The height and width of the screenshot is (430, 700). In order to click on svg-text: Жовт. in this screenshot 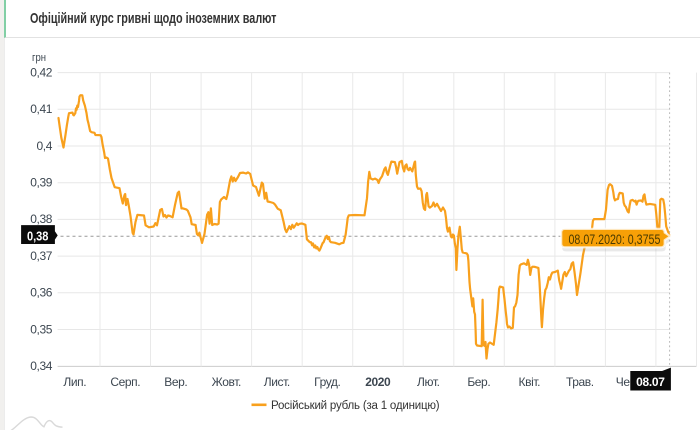, I will do `click(226, 382)`.